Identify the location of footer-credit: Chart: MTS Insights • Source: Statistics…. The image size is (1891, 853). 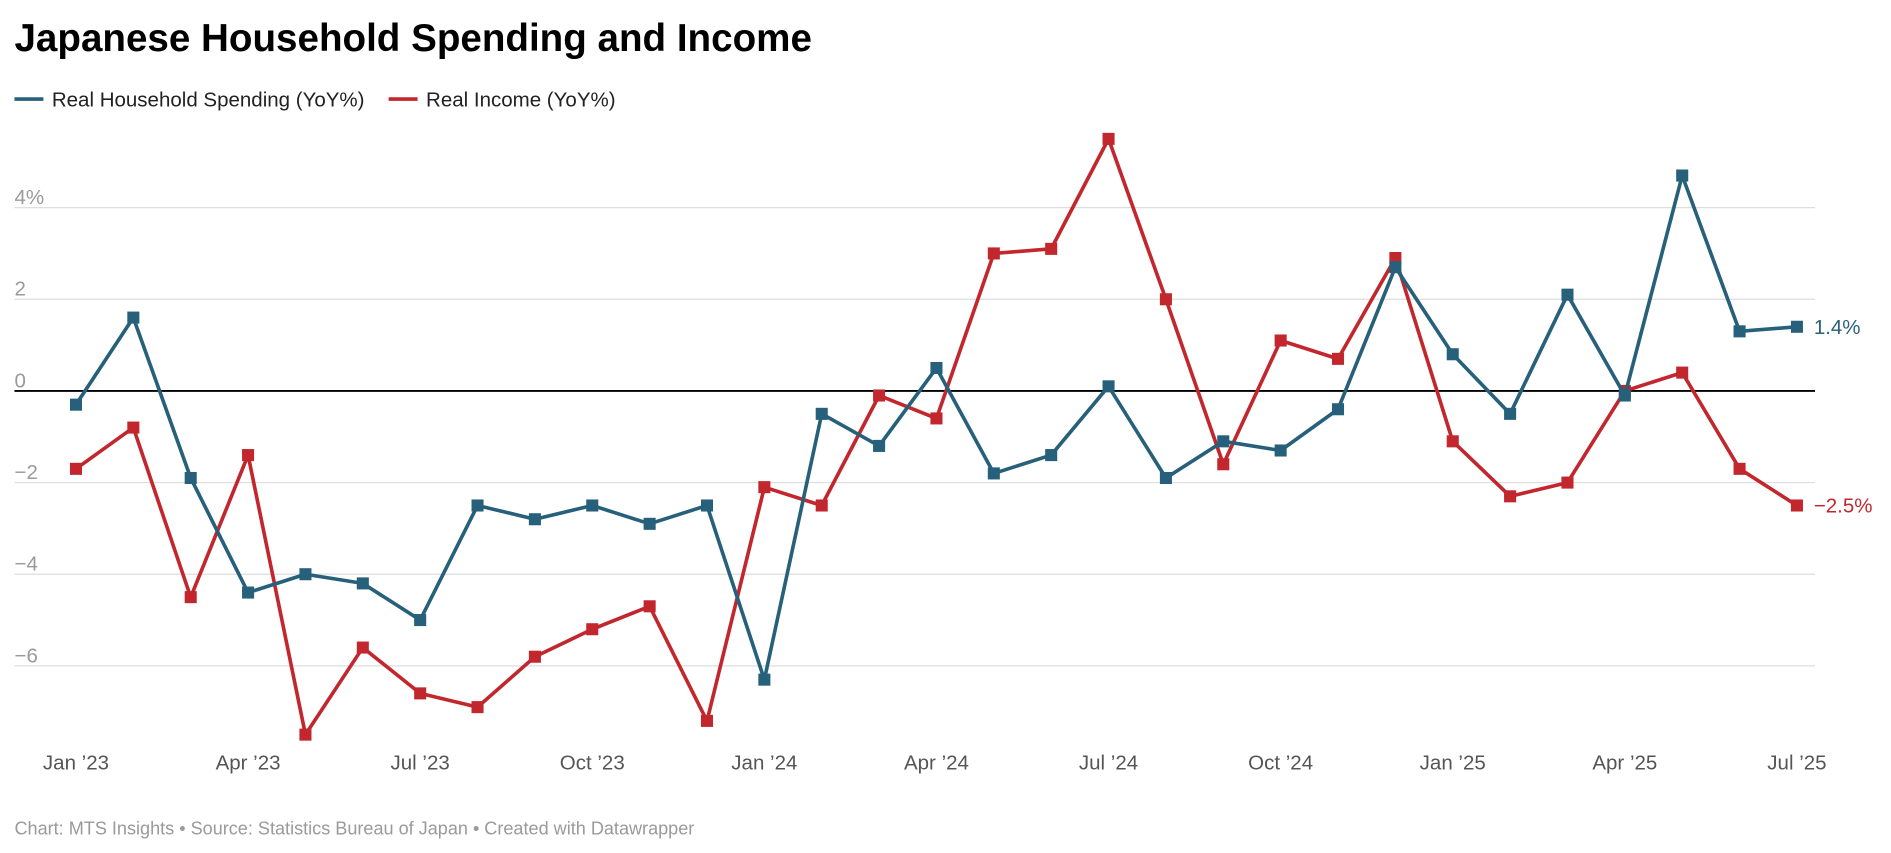
(354, 829).